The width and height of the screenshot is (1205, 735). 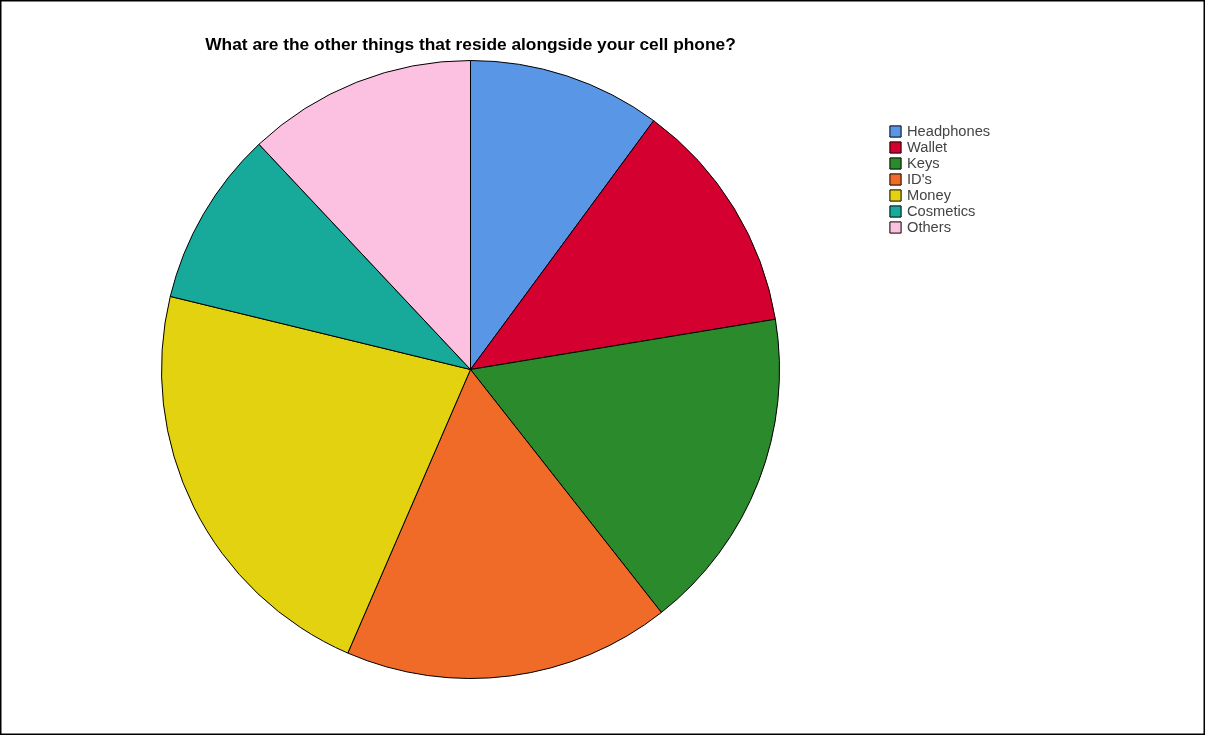 What do you see at coordinates (929, 195) in the screenshot?
I see `legend-label: Money` at bounding box center [929, 195].